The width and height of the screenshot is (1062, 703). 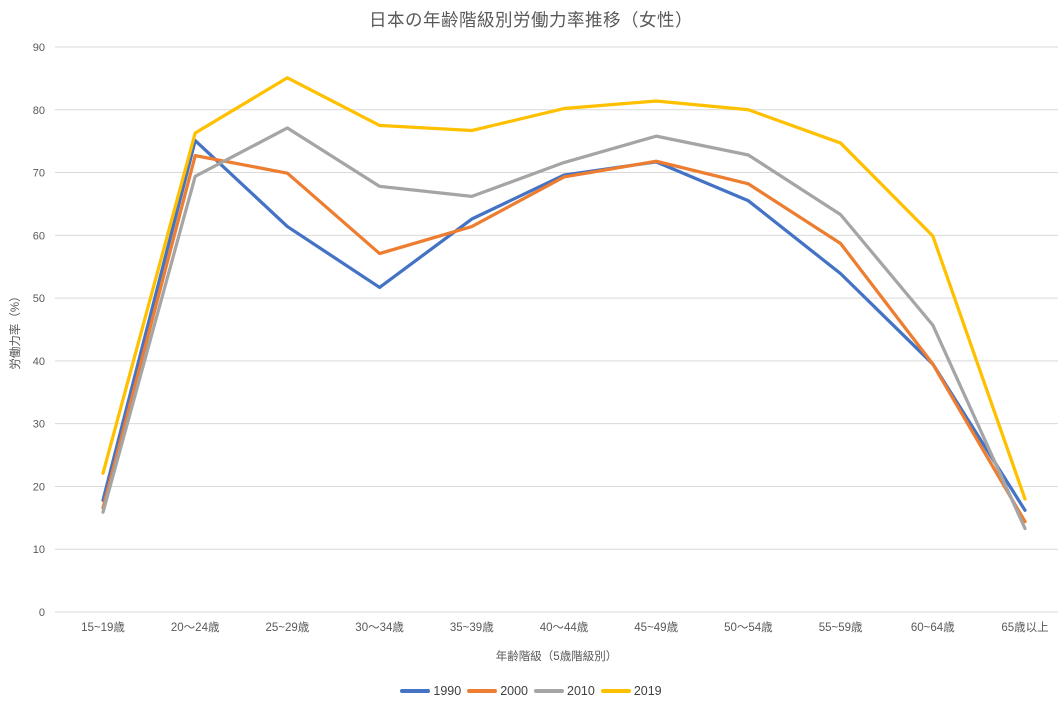 What do you see at coordinates (472, 627) in the screenshot?
I see `x-tick-label: 35~39歳` at bounding box center [472, 627].